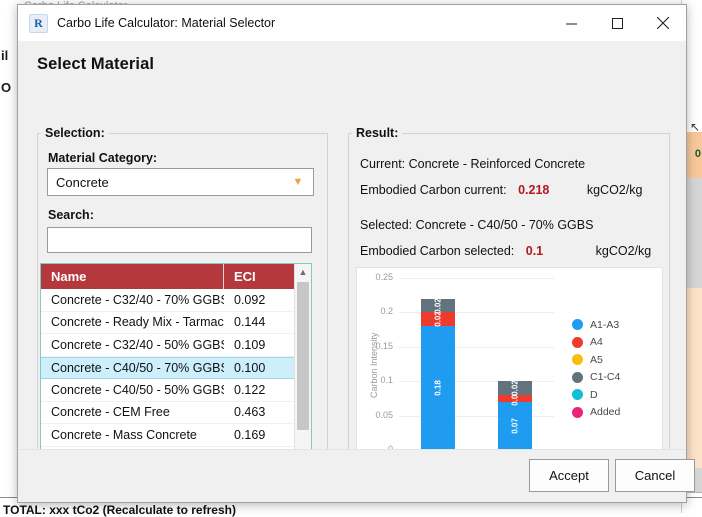  I want to click on table-row: Concrete - Mass Concrete 0.169, so click(176, 435).